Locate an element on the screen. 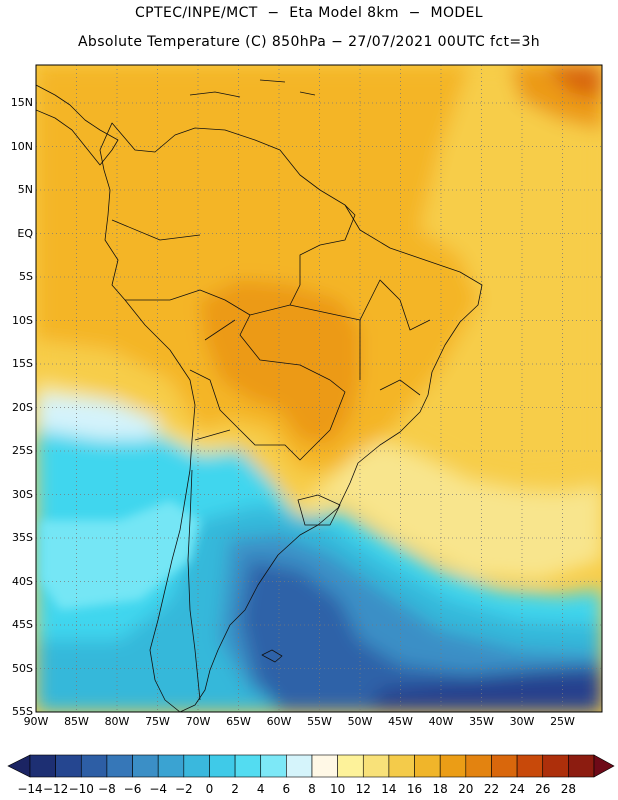 The height and width of the screenshot is (800, 618). falklands is located at coordinates (272, 656).